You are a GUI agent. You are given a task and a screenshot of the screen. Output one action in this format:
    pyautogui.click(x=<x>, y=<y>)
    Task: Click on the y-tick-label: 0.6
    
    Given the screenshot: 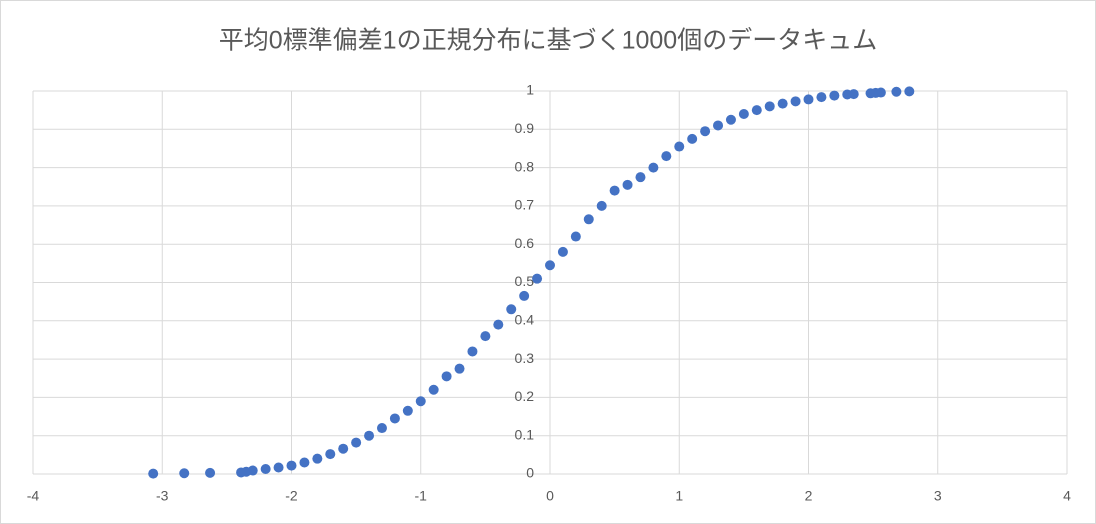 What is the action you would take?
    pyautogui.click(x=525, y=243)
    